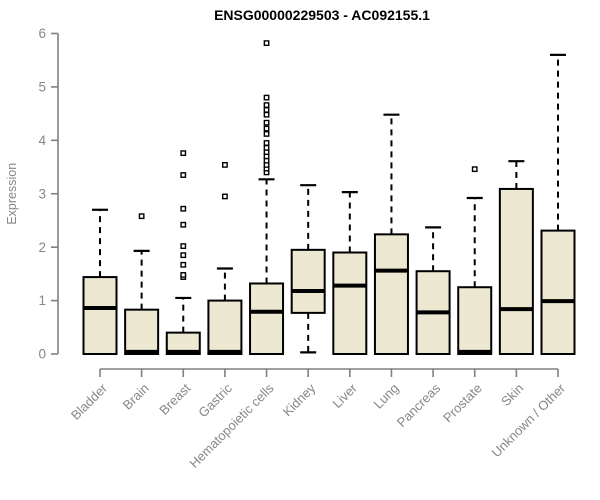 The height and width of the screenshot is (500, 600). I want to click on x-tick-label: Bladder, so click(89, 401).